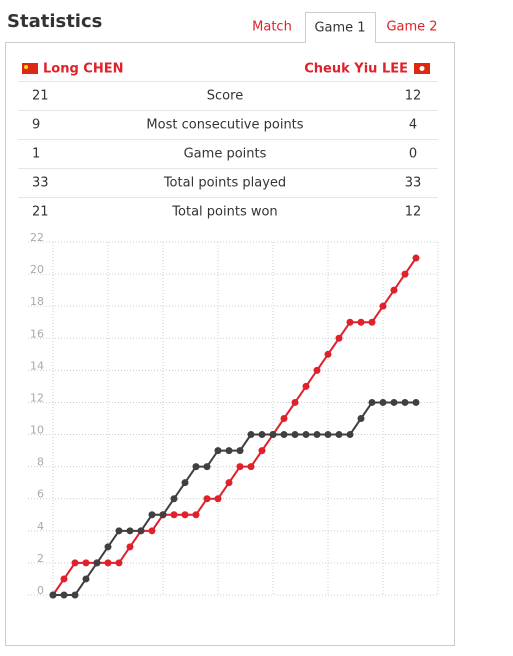 The width and height of the screenshot is (513, 656). I want to click on cell: 1, so click(36, 154).